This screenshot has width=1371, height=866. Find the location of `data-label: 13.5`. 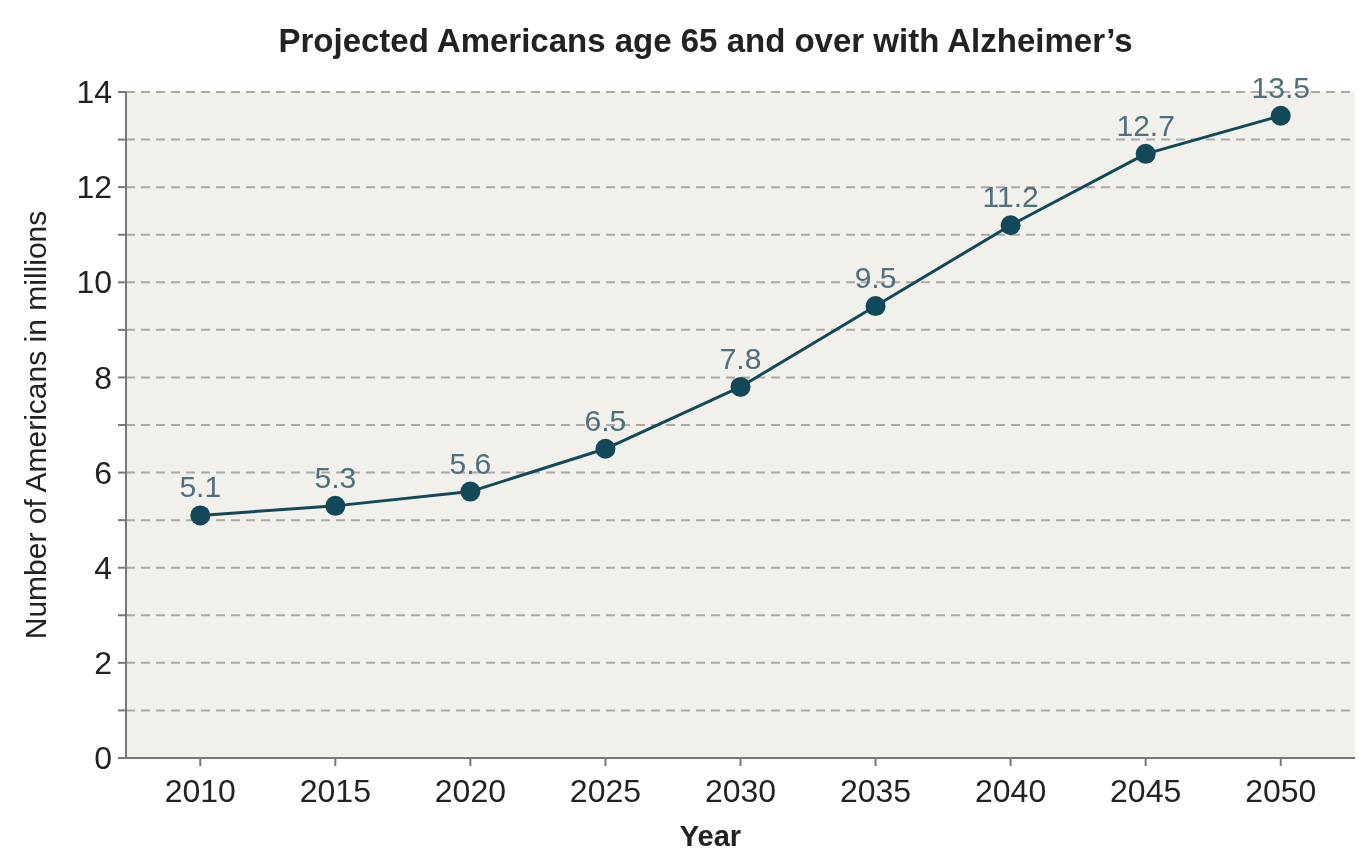

data-label: 13.5 is located at coordinates (1280, 87).